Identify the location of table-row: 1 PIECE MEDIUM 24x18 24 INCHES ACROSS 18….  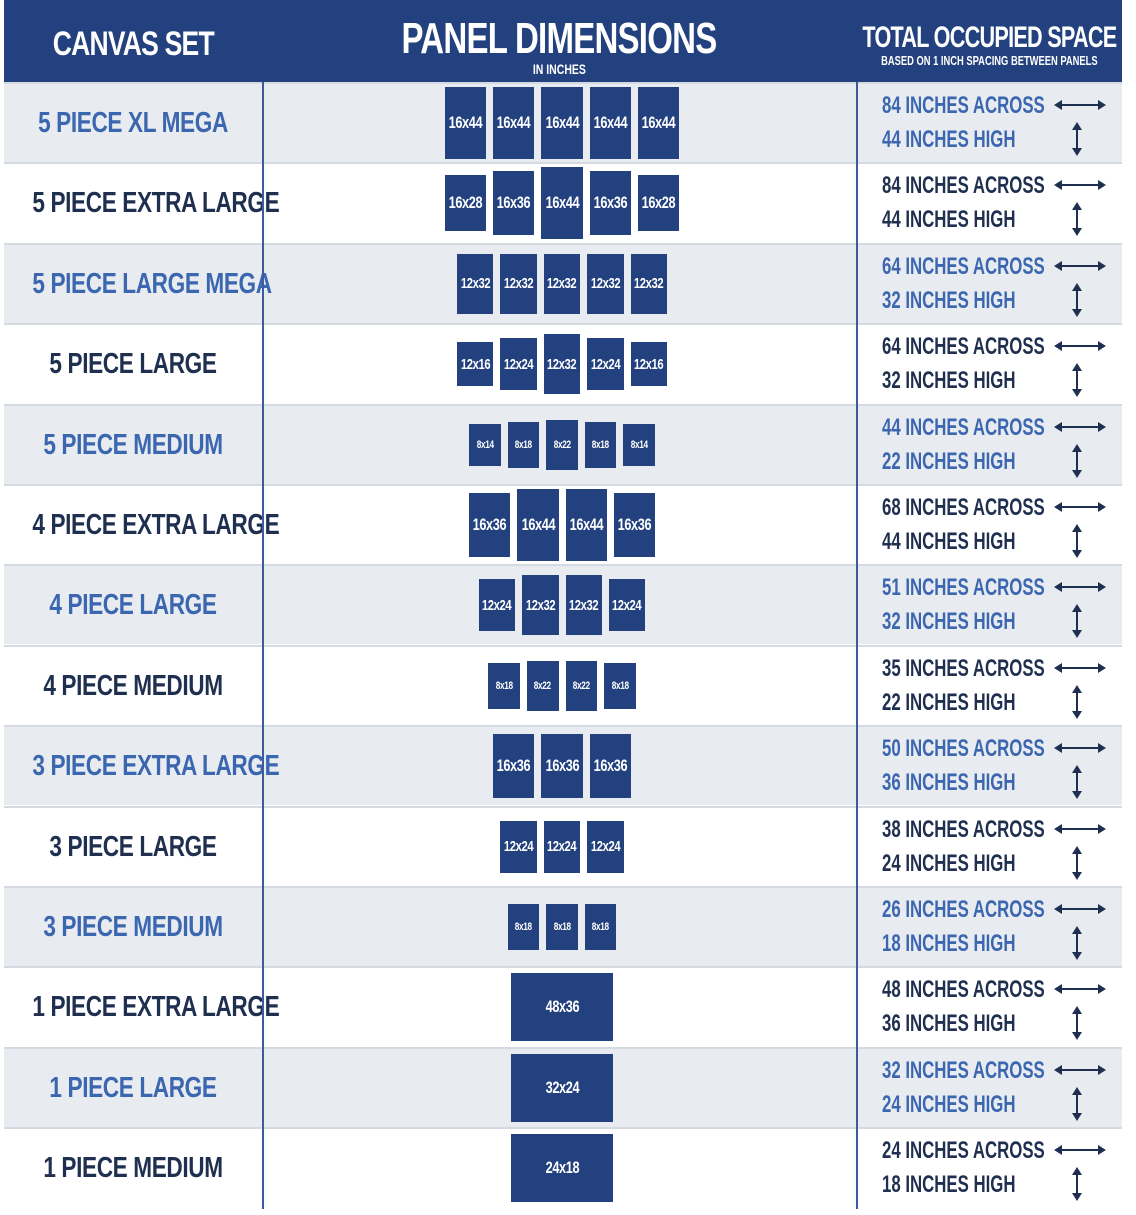
(563, 1167).